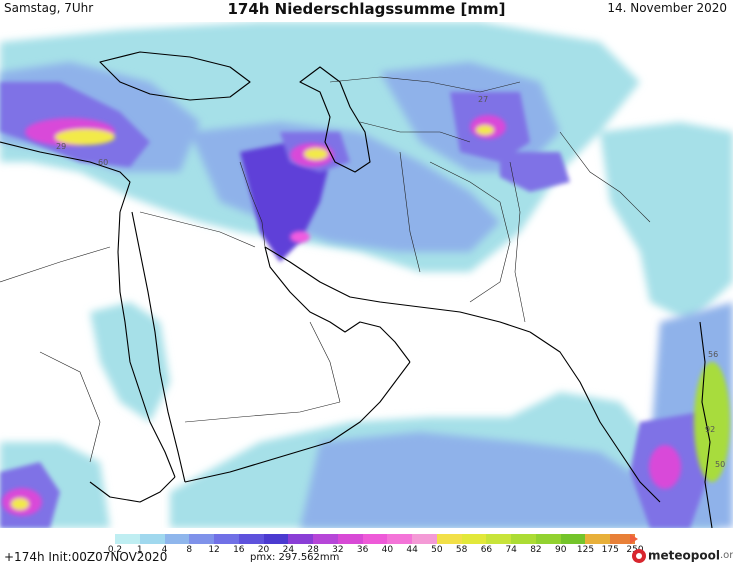 Image resolution: width=733 pixels, height=566 pixels. What do you see at coordinates (585, 550) in the screenshot?
I see `colorbar-tick-label: 125` at bounding box center [585, 550].